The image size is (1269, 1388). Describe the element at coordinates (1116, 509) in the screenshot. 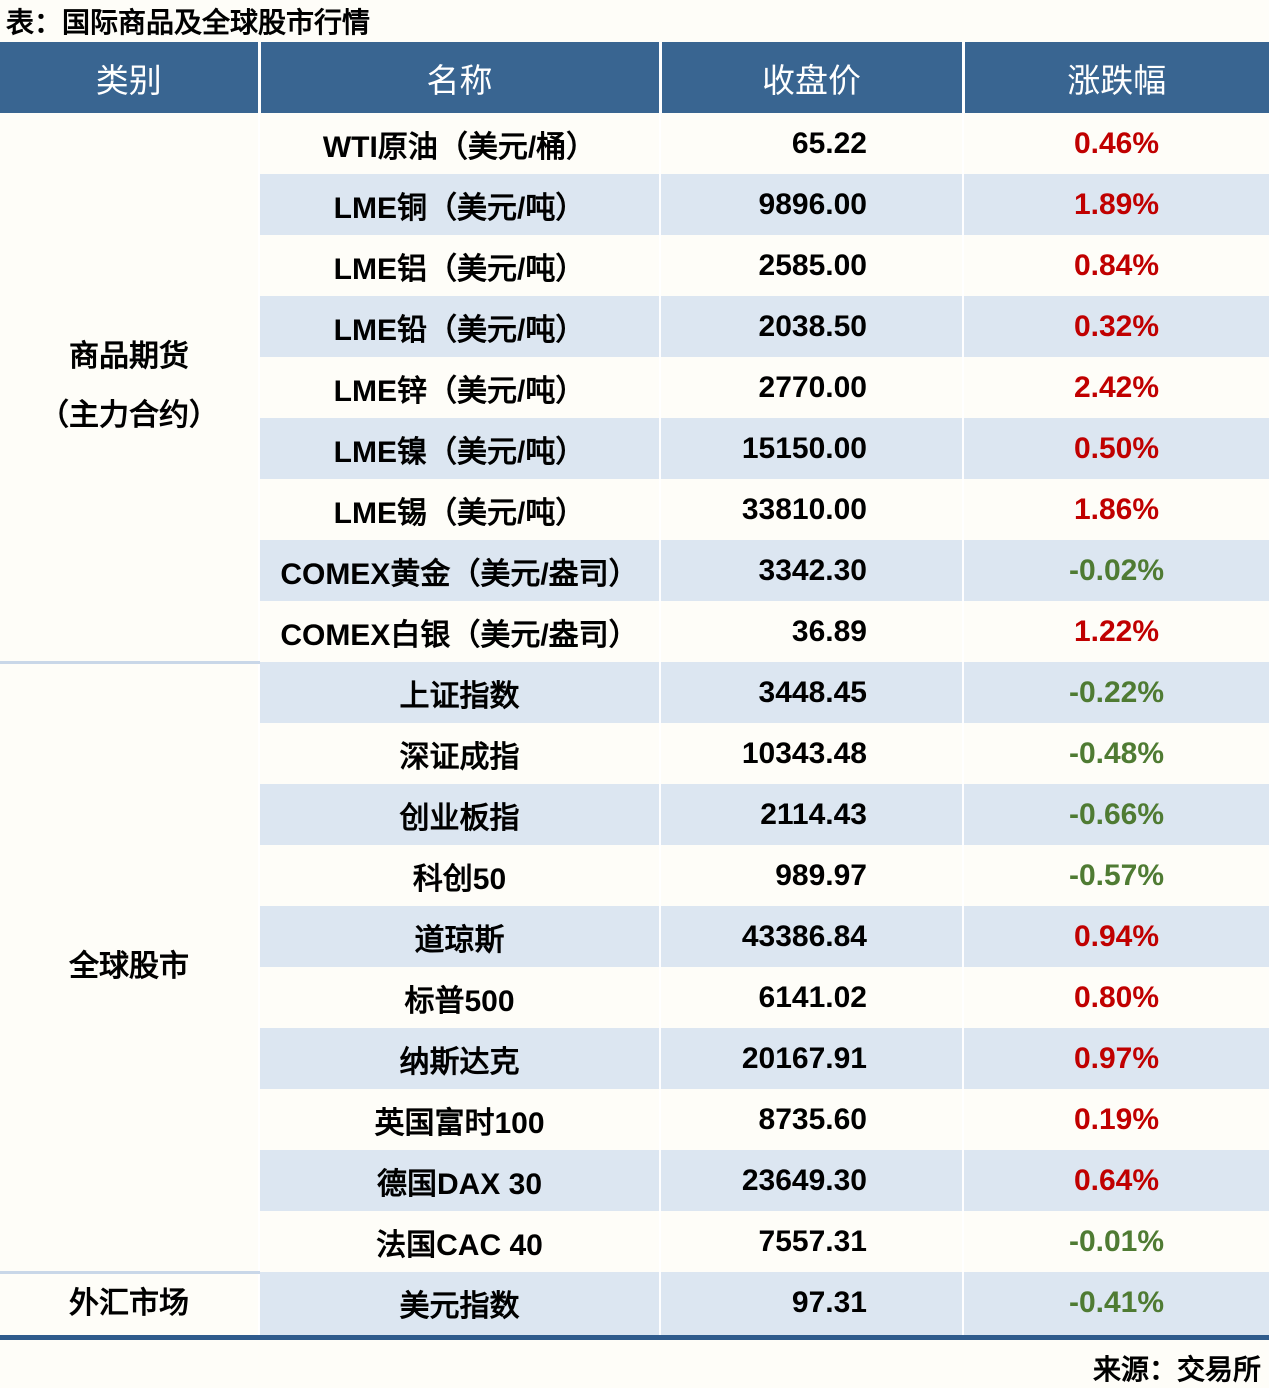

I see `change-pct-cell: 1.86%` at that location.